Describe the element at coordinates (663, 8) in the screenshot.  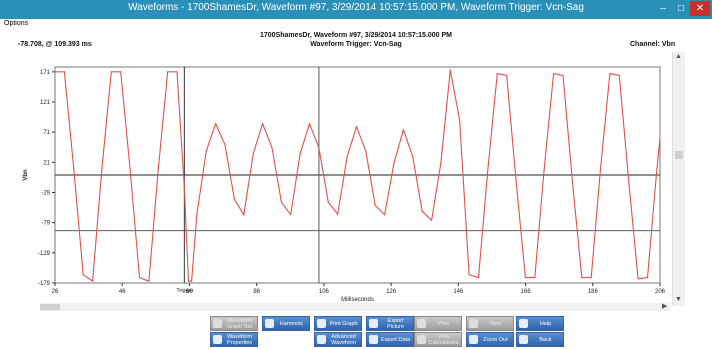
I see `minimize-button: –` at that location.